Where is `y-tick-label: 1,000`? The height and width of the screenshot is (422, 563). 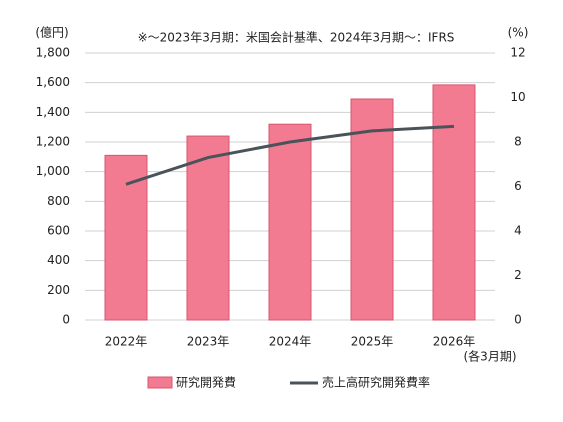 y-tick-label: 1,000 is located at coordinates (53, 171).